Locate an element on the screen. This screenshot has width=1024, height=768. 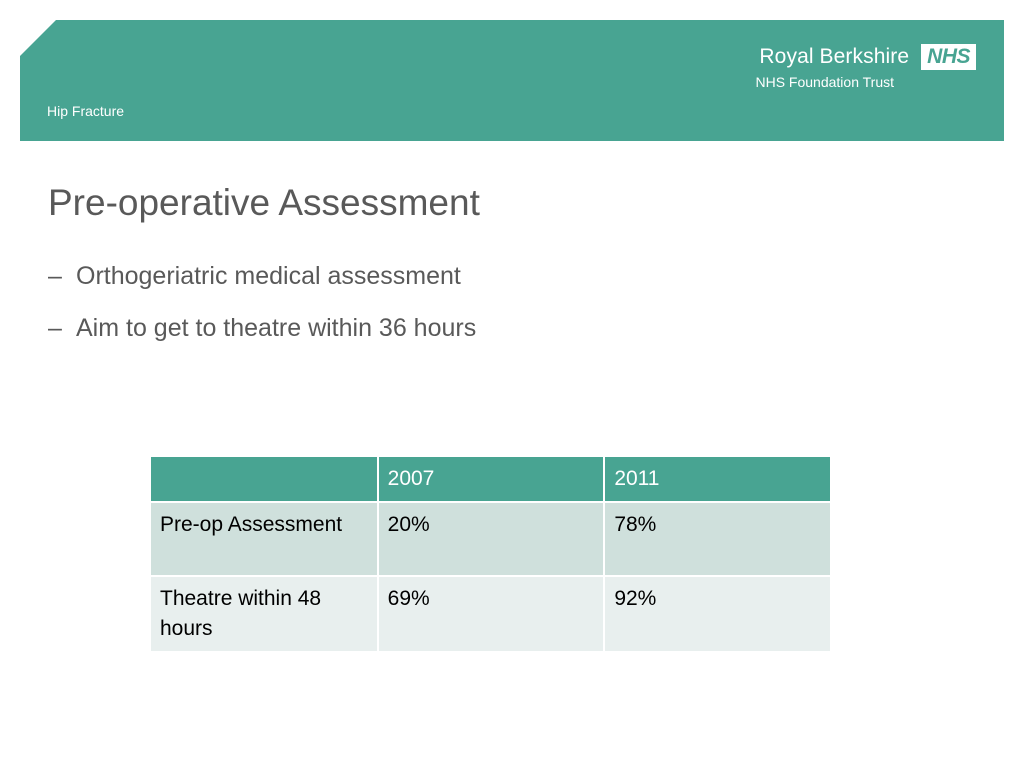
table-row: Pre-op Assessment 20% 78% is located at coordinates (490, 539).